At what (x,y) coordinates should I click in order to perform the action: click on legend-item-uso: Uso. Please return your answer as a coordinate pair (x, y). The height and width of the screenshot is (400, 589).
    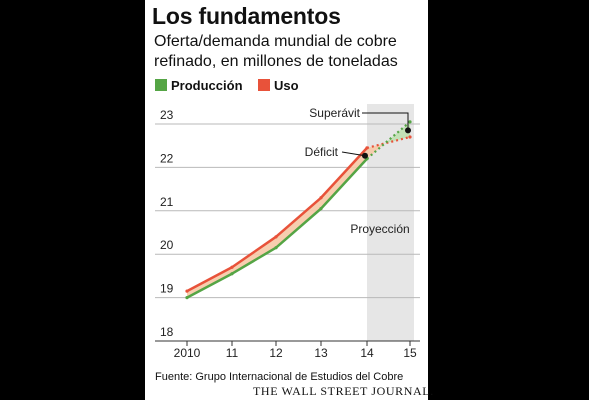
    Looking at the image, I should click on (278, 86).